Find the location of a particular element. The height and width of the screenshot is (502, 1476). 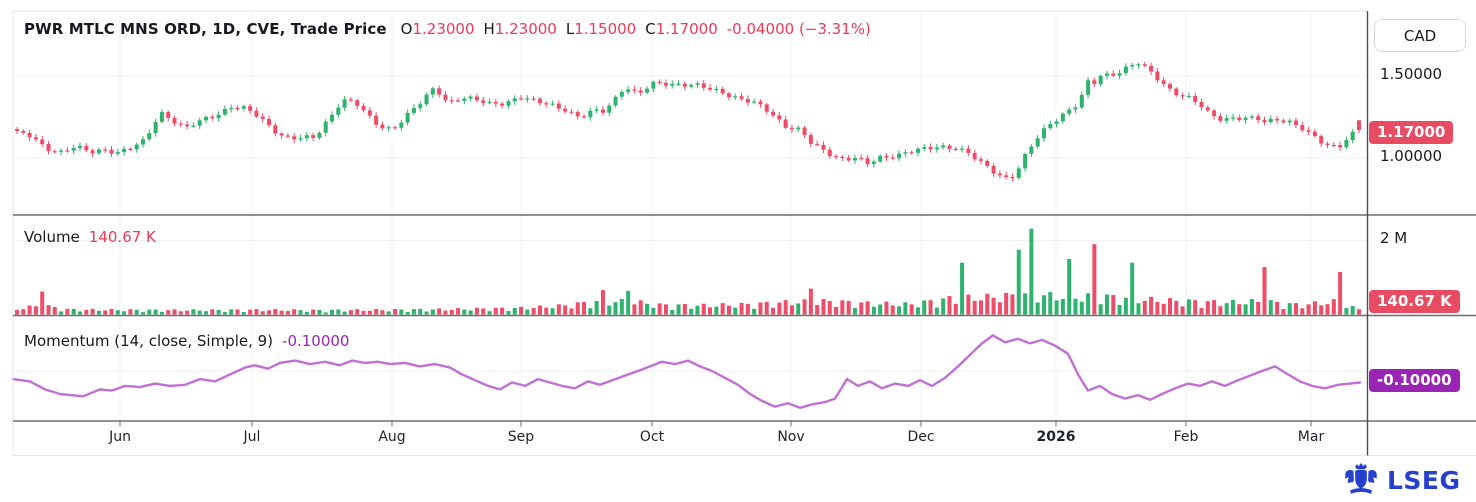

volume-badge: 140.67 K is located at coordinates (1414, 301).